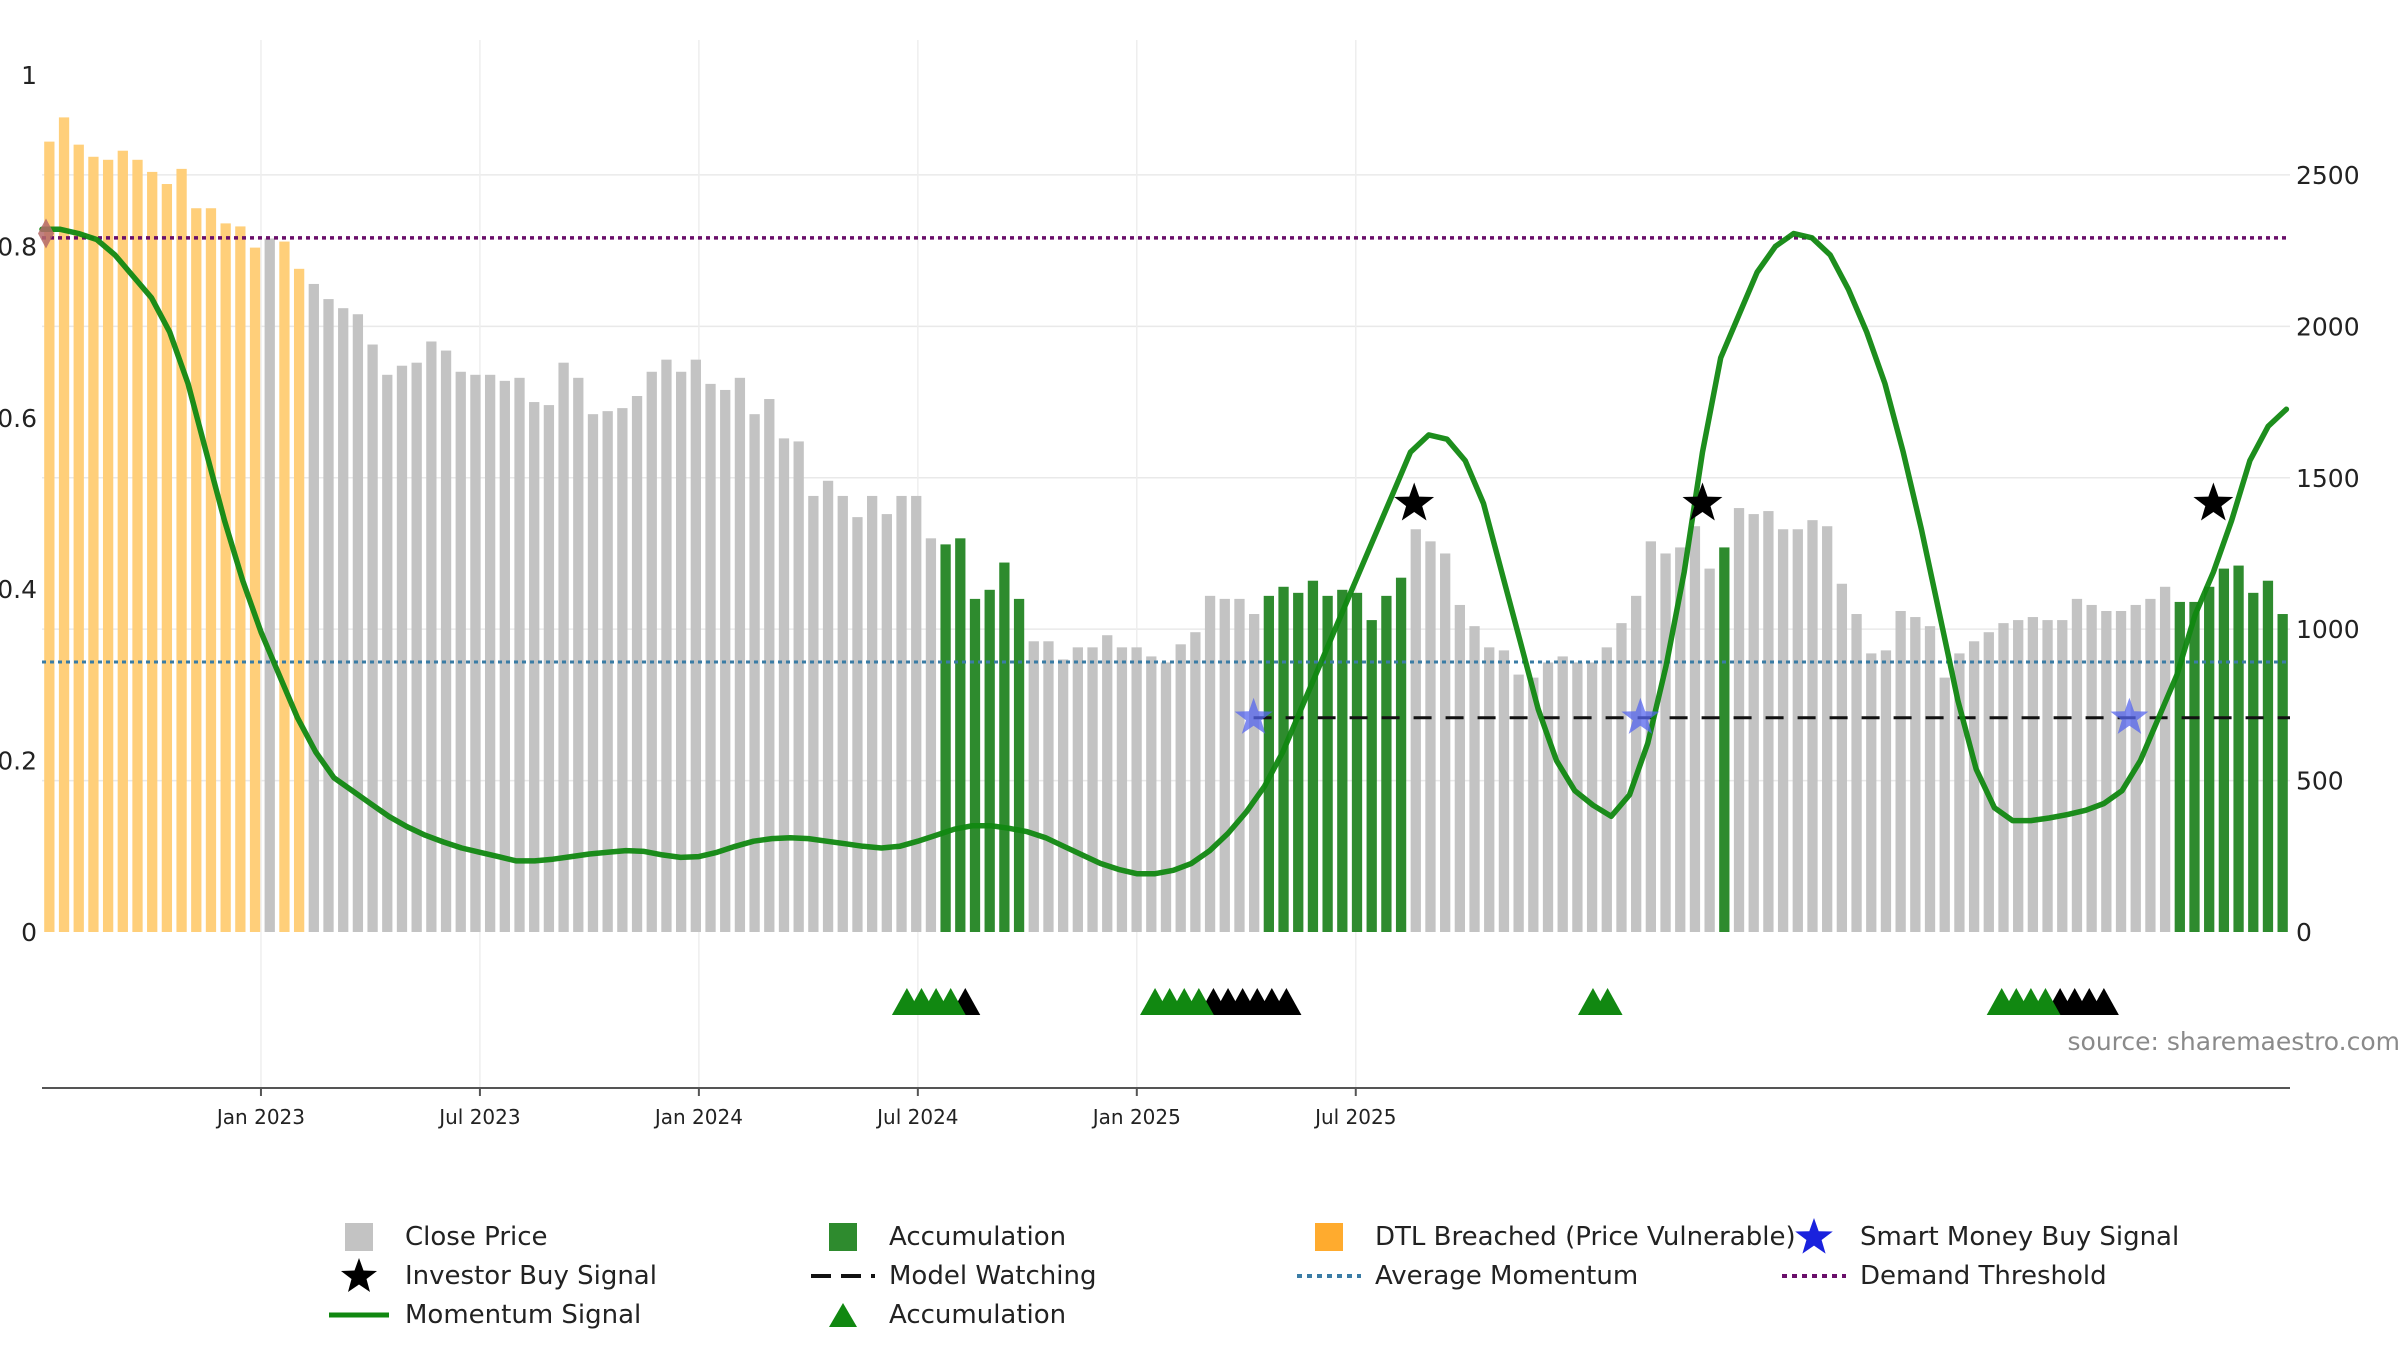 This screenshot has height=1350, width=2400. I want to click on y-left-tick-label: 0.2, so click(18, 761).